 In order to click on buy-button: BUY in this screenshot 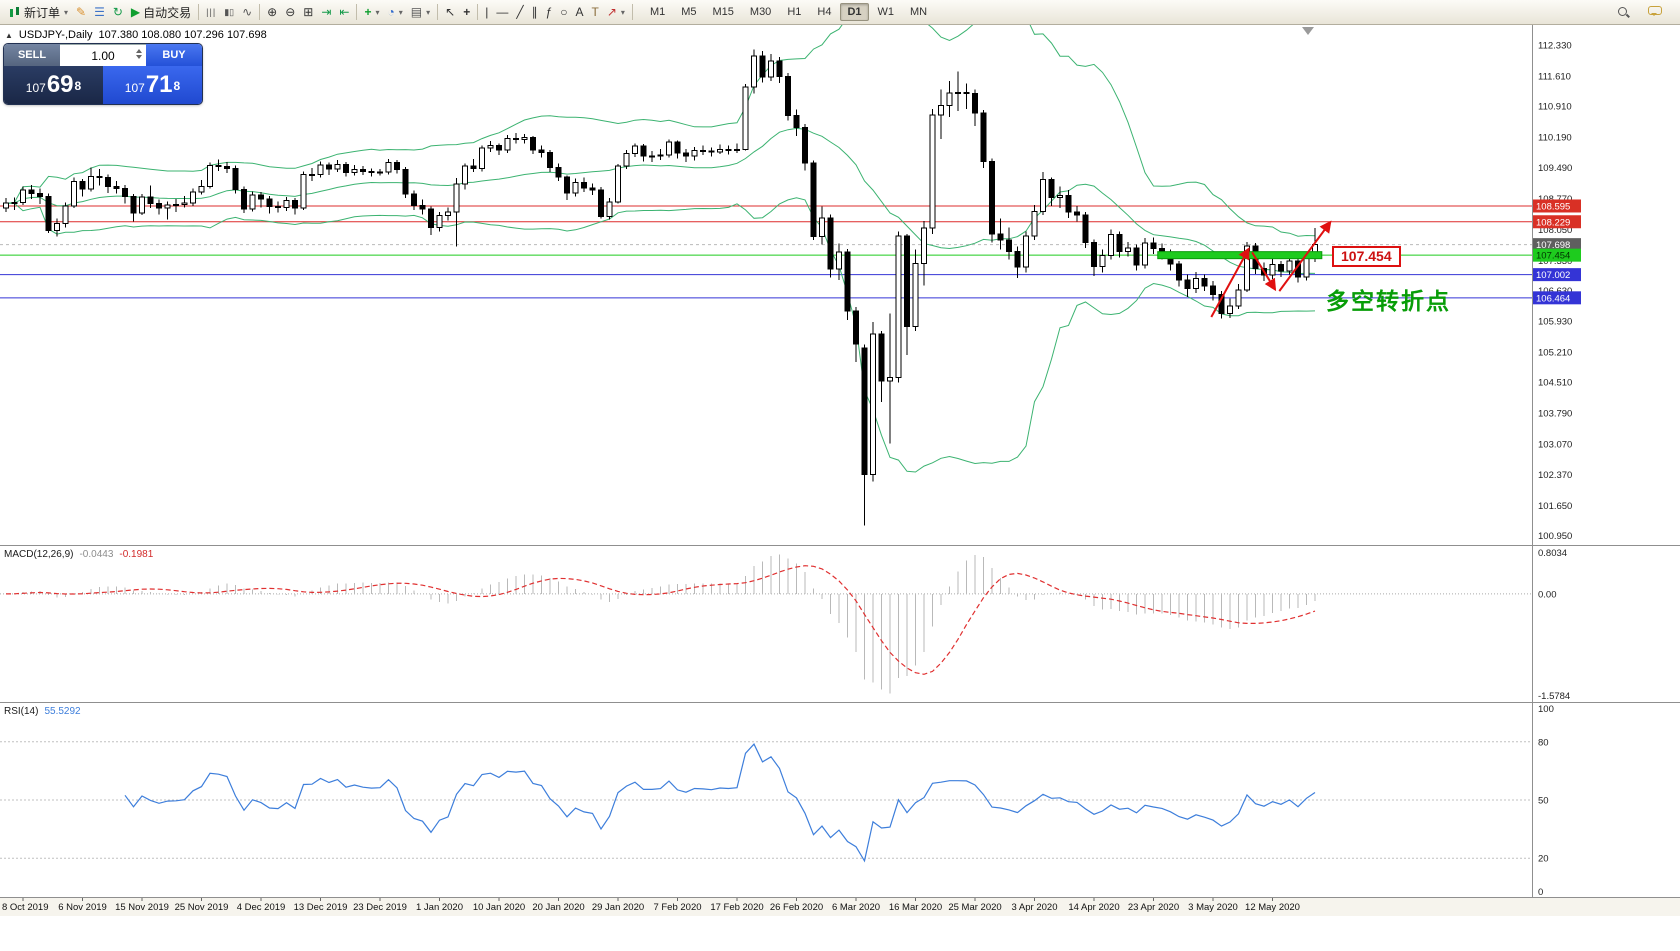, I will do `click(174, 55)`.